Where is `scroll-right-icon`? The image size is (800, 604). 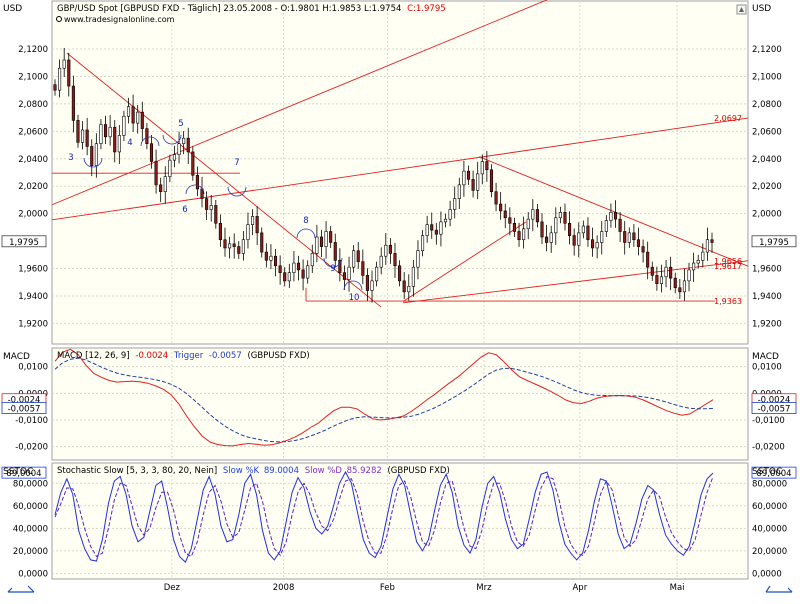
scroll-right-icon is located at coordinates (779, 589).